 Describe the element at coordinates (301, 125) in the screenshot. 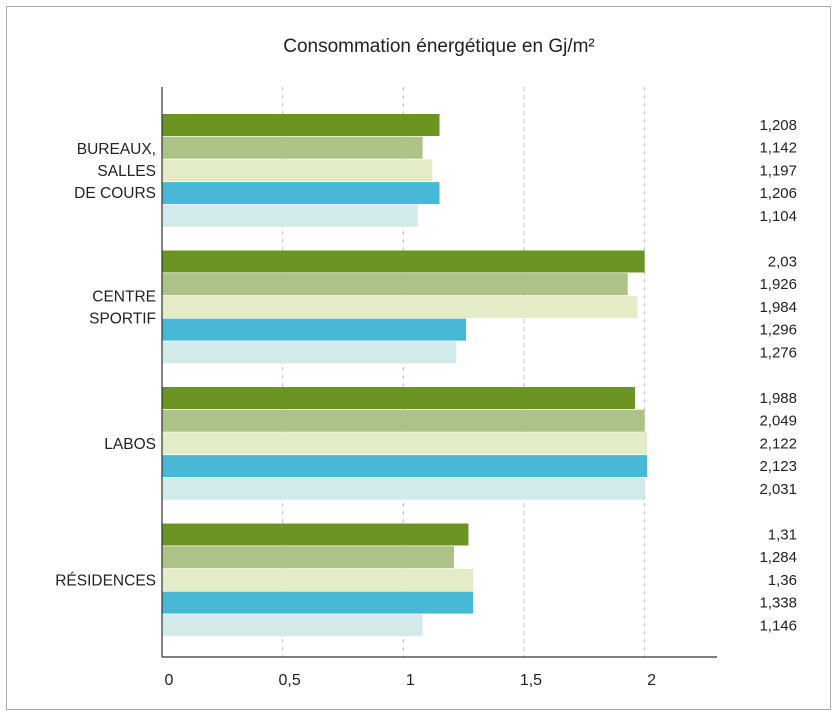

I see `bar-cat0-series0` at that location.